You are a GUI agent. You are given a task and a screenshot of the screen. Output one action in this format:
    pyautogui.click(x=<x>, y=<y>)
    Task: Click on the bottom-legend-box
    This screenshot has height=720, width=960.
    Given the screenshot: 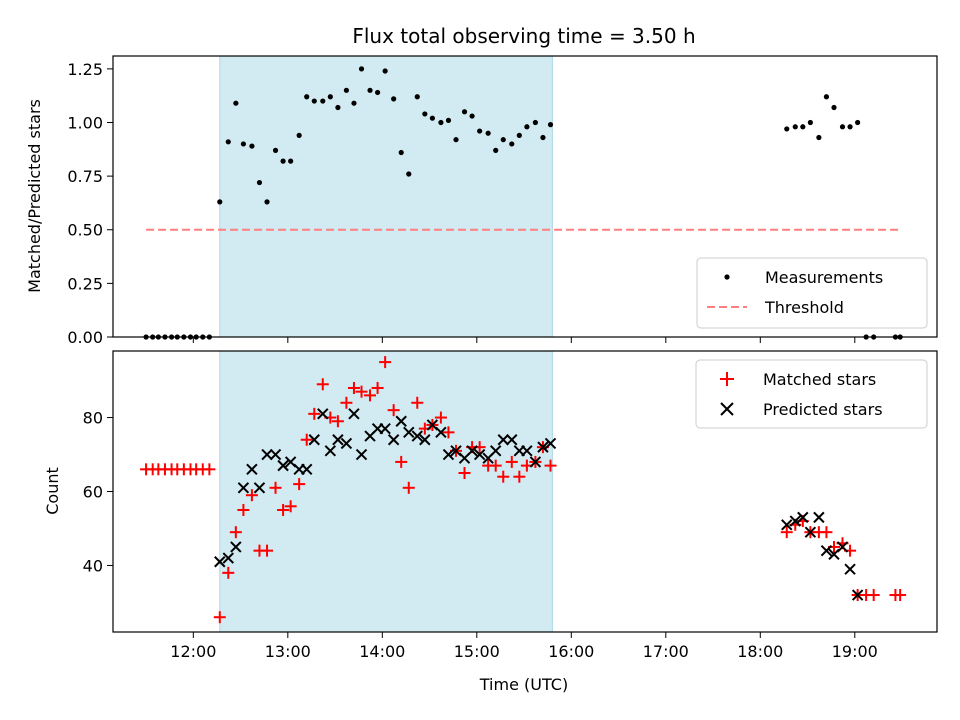 What is the action you would take?
    pyautogui.click(x=811, y=394)
    